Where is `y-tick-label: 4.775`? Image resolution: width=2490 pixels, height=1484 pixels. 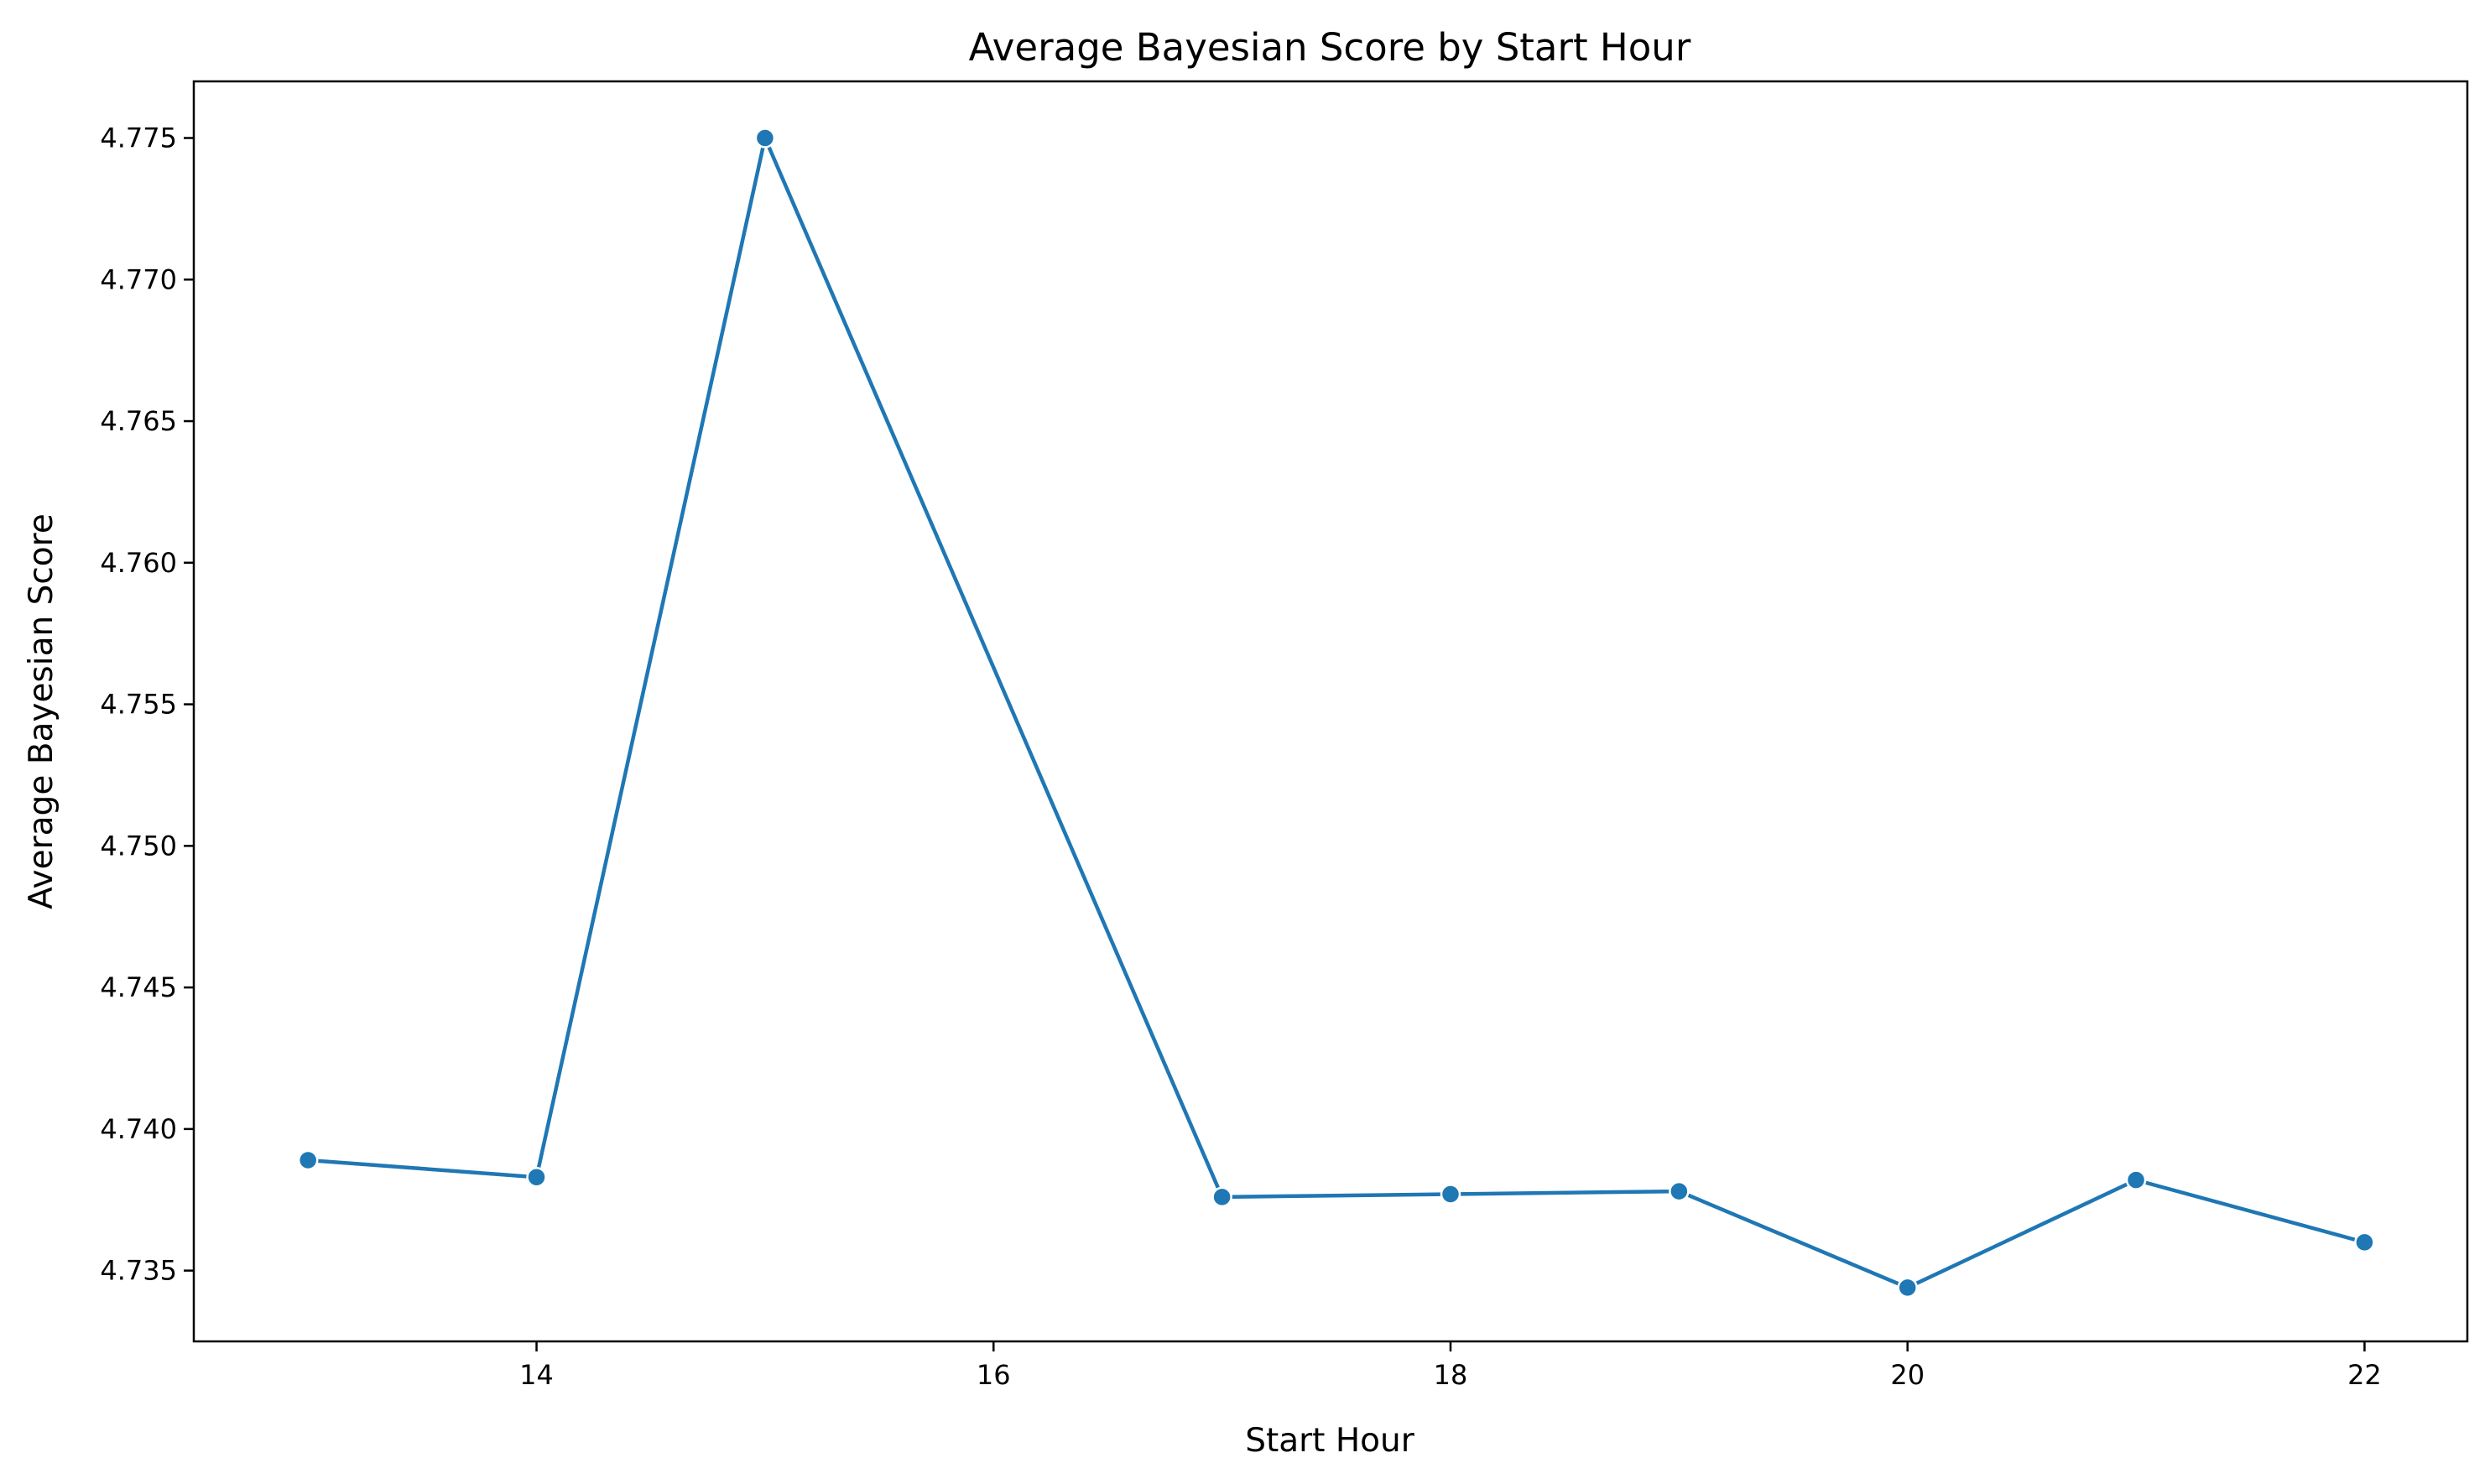 y-tick-label: 4.775 is located at coordinates (139, 138).